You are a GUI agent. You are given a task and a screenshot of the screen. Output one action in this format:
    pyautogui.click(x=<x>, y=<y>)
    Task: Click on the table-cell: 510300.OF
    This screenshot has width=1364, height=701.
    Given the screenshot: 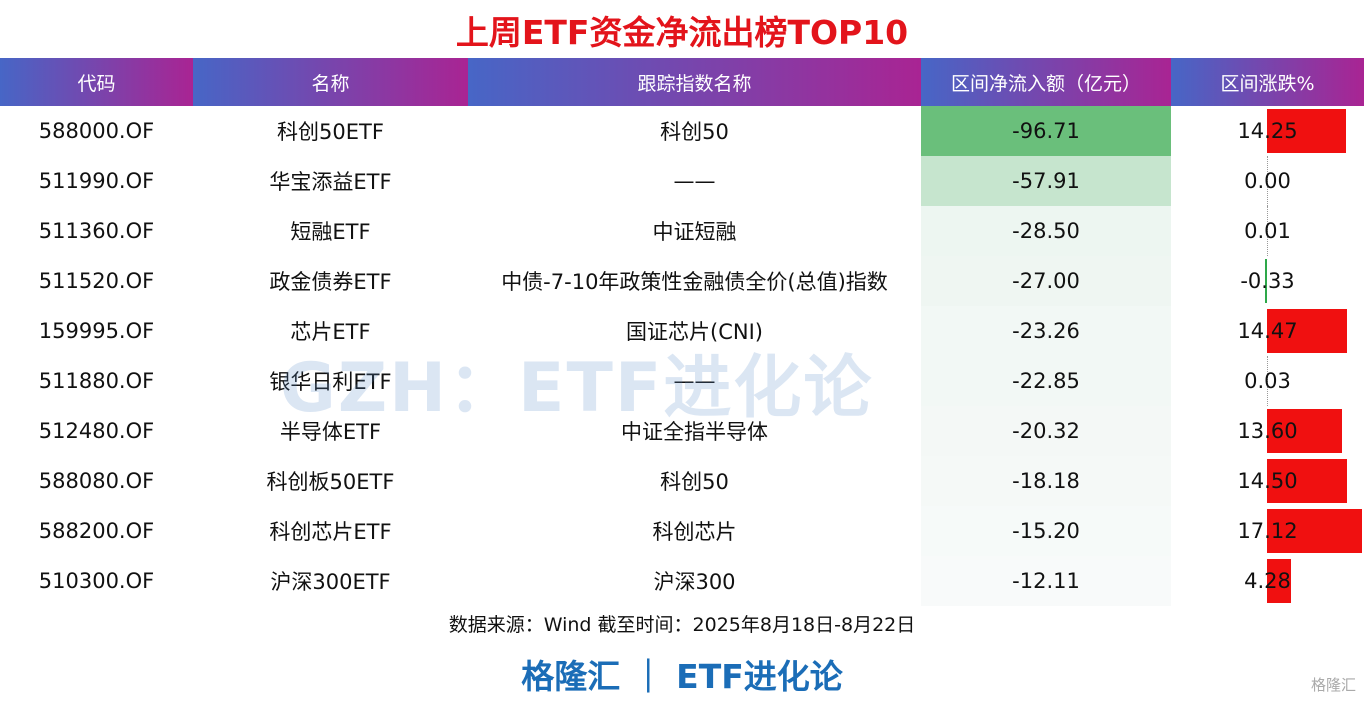 What is the action you would take?
    pyautogui.click(x=96, y=581)
    